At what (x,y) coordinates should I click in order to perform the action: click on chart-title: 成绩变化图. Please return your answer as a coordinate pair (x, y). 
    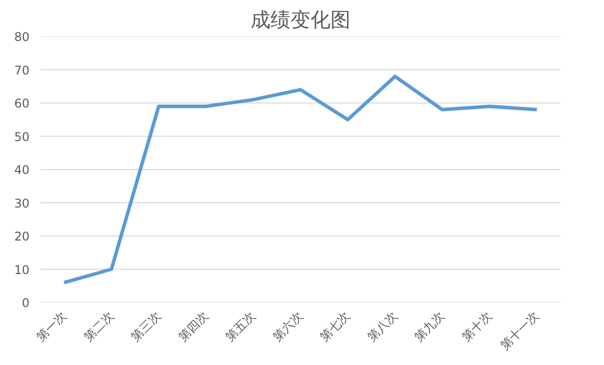
    Looking at the image, I should click on (300, 20).